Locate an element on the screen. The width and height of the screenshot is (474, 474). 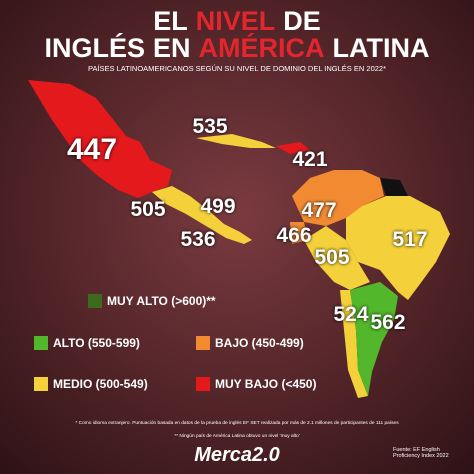
title-word: INGLÉS is located at coordinates (94, 48).